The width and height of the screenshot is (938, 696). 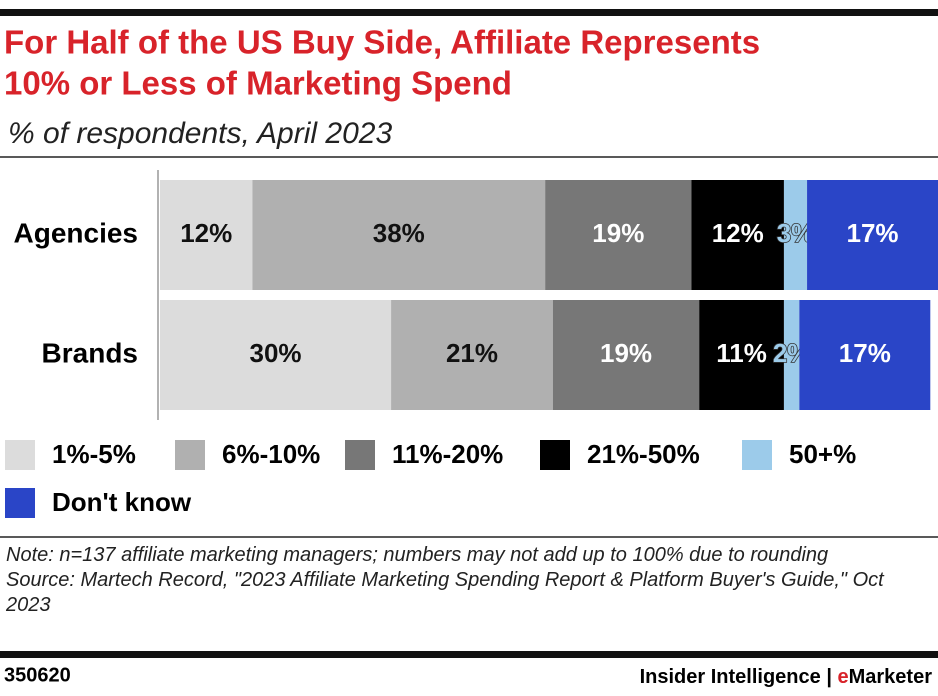 I want to click on value-label: 21%, so click(x=472, y=353).